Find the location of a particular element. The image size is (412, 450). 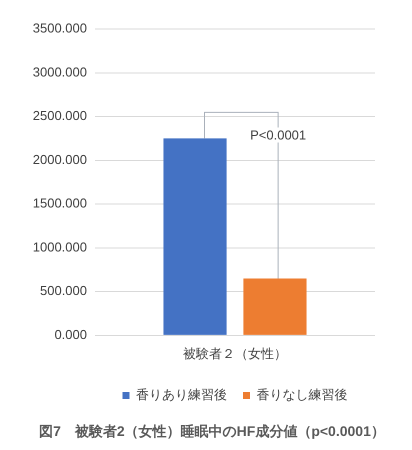

y-tick-label: 1000.000 is located at coordinates (59, 246).